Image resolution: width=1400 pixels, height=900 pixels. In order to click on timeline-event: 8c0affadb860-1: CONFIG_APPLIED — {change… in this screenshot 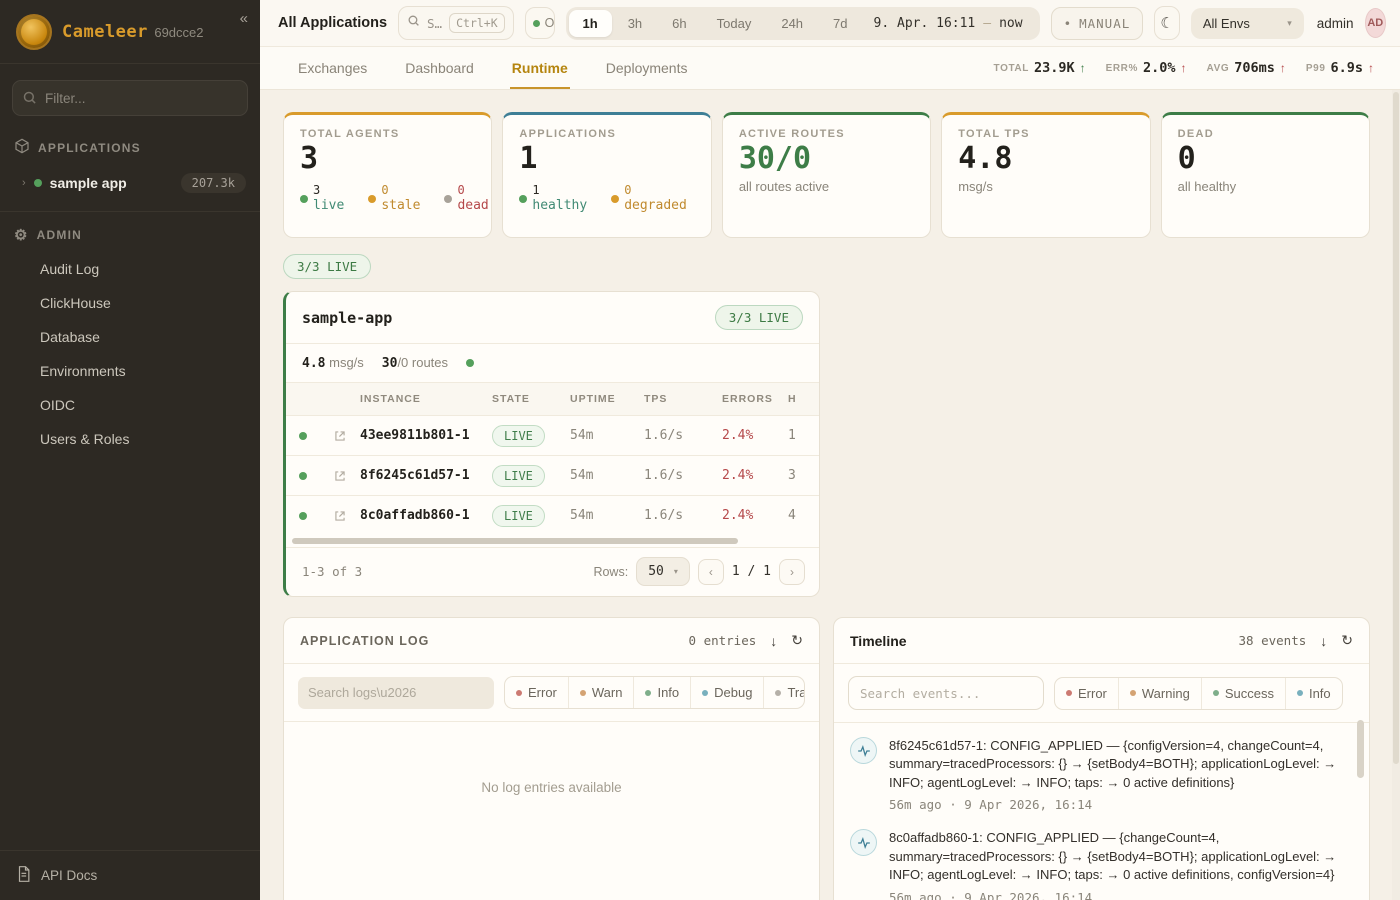, I will do `click(1098, 864)`.